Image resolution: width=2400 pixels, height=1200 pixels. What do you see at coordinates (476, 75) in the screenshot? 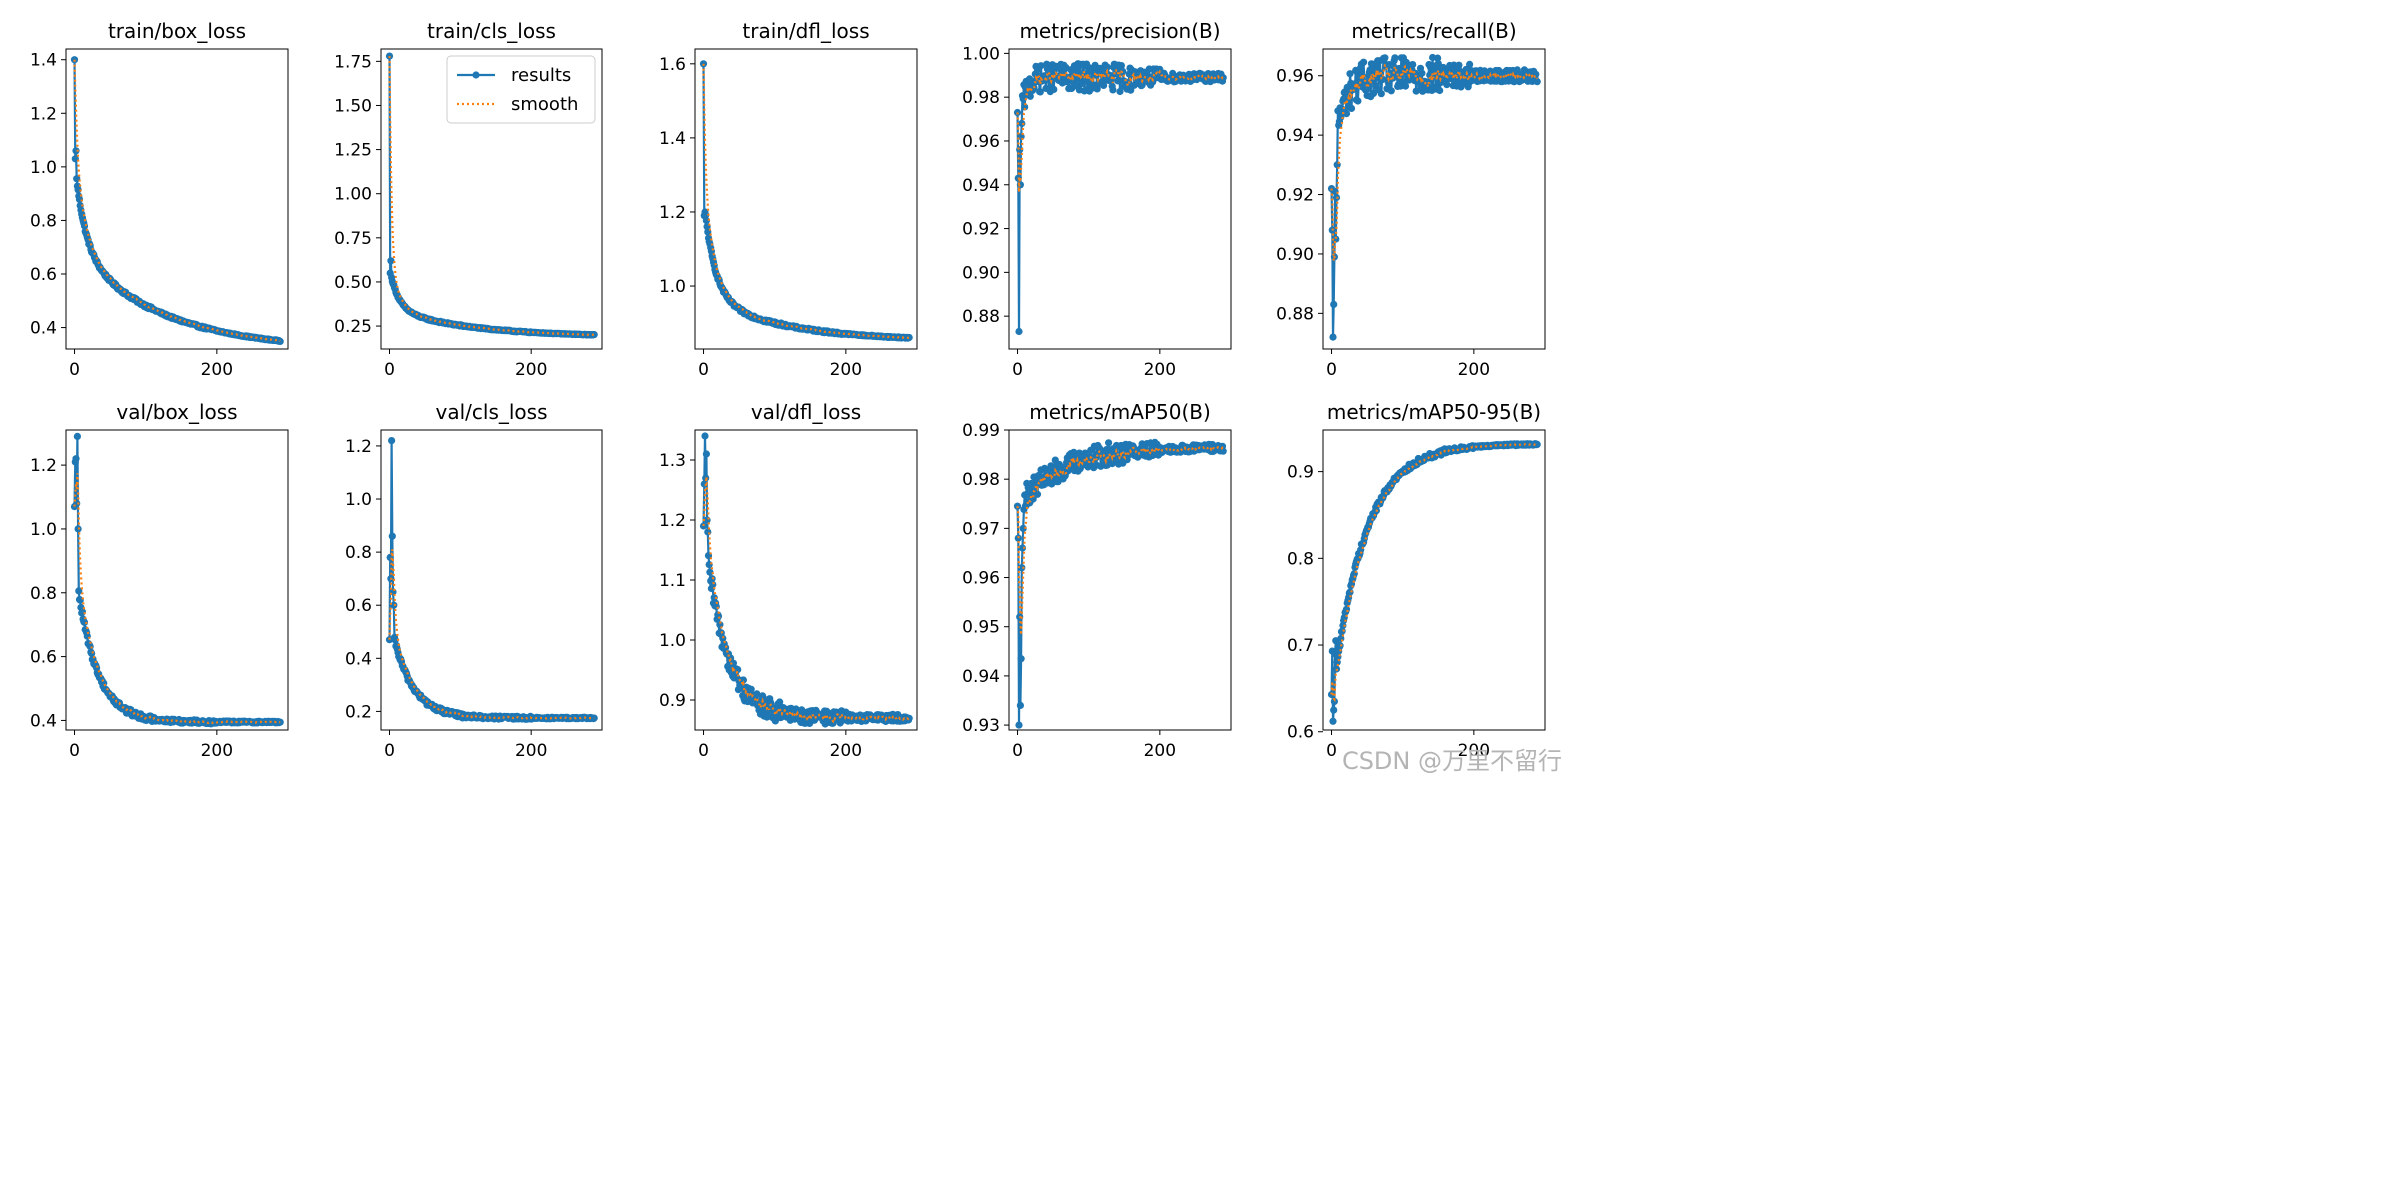
I see `legend-results-marker` at bounding box center [476, 75].